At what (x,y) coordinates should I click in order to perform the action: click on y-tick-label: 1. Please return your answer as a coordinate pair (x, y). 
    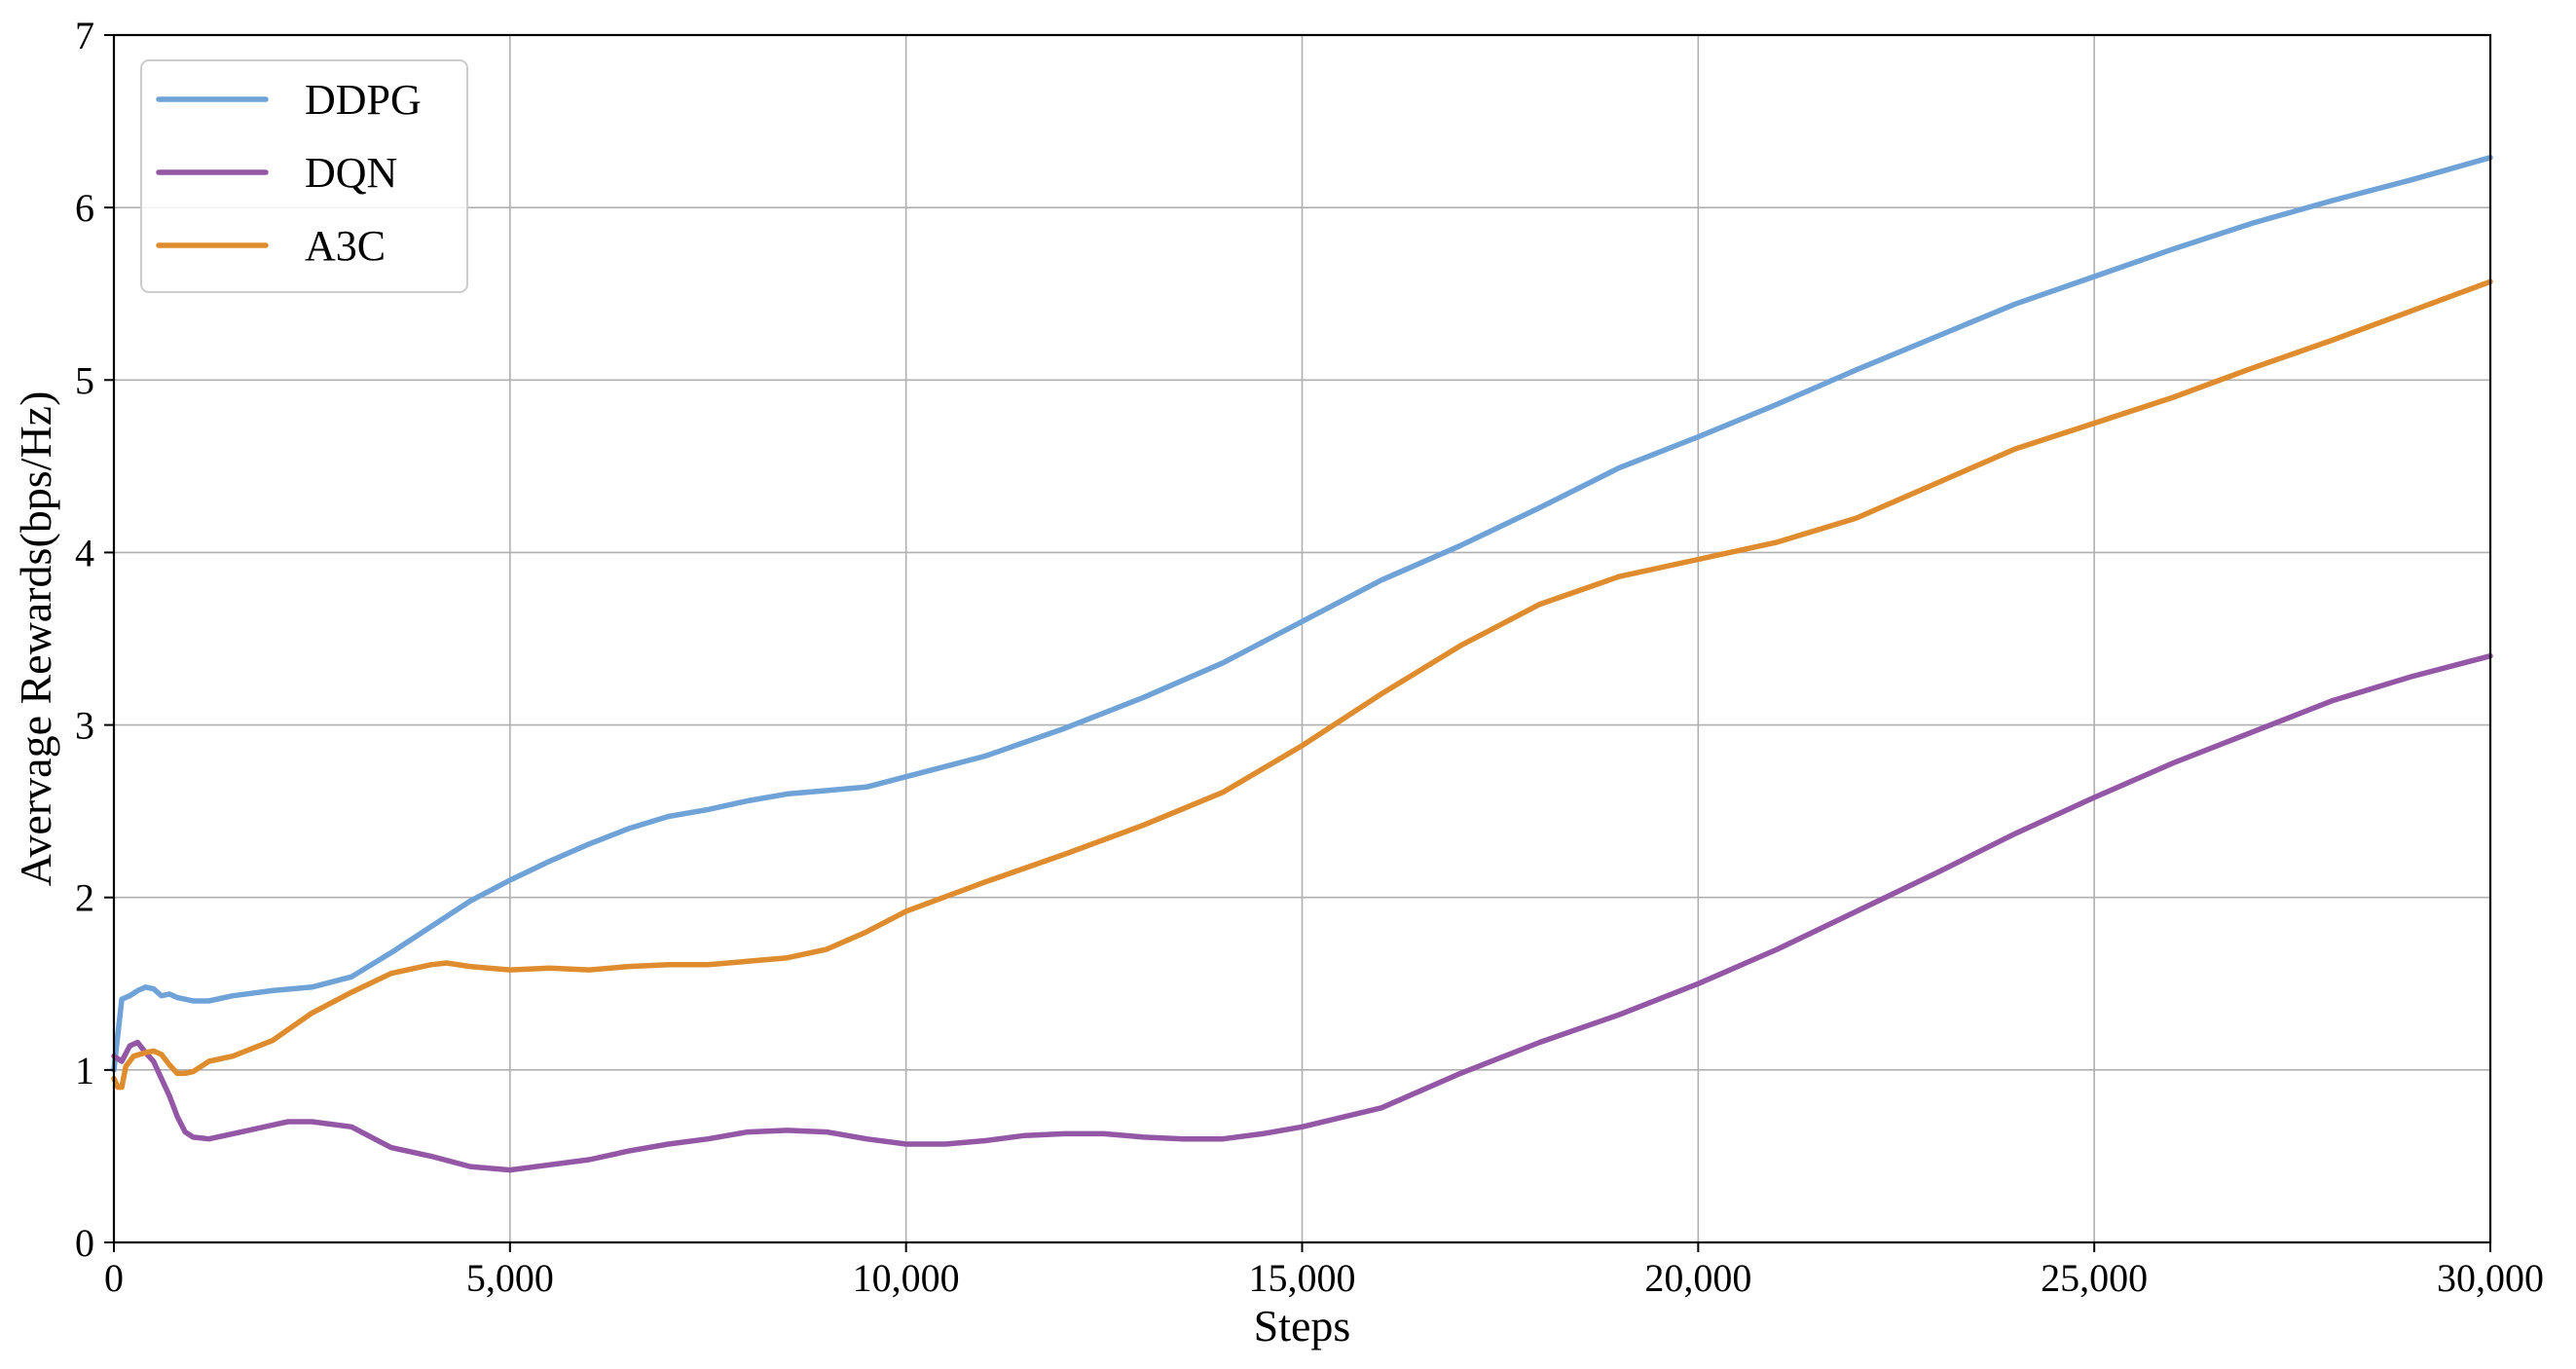
    Looking at the image, I should click on (84, 1070).